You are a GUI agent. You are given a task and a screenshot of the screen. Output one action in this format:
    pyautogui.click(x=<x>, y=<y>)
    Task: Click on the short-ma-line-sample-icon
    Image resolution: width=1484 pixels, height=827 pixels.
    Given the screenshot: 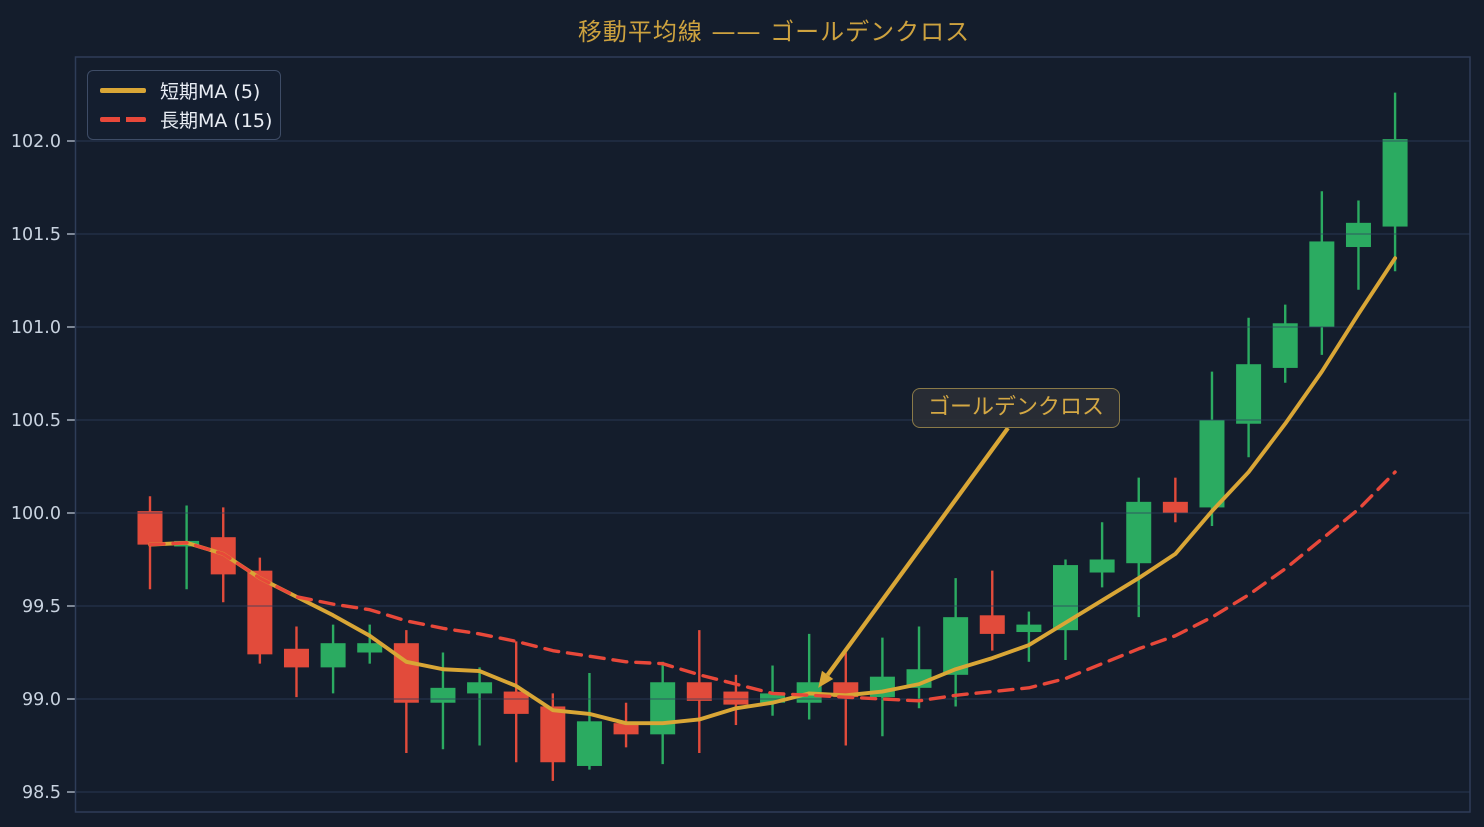 What is the action you would take?
    pyautogui.click(x=123, y=90)
    